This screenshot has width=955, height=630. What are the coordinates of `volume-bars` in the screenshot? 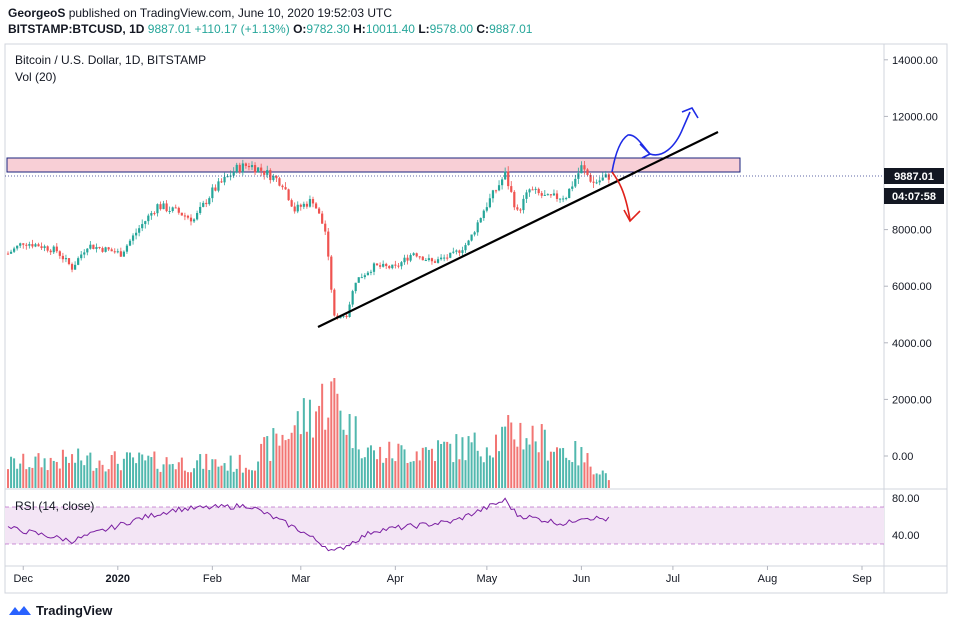 It's located at (308, 433).